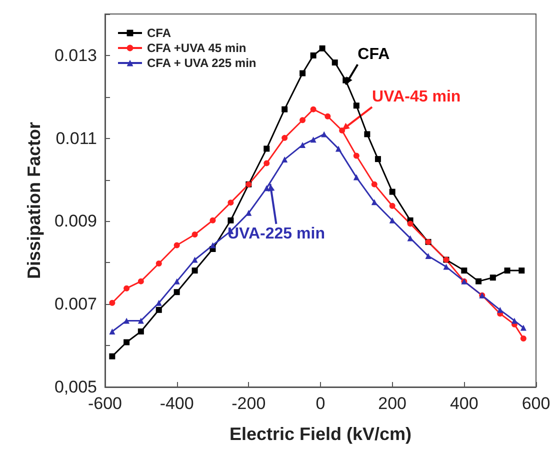 This screenshot has height=453, width=558. I want to click on y-tick-label: 0.009, so click(75, 221).